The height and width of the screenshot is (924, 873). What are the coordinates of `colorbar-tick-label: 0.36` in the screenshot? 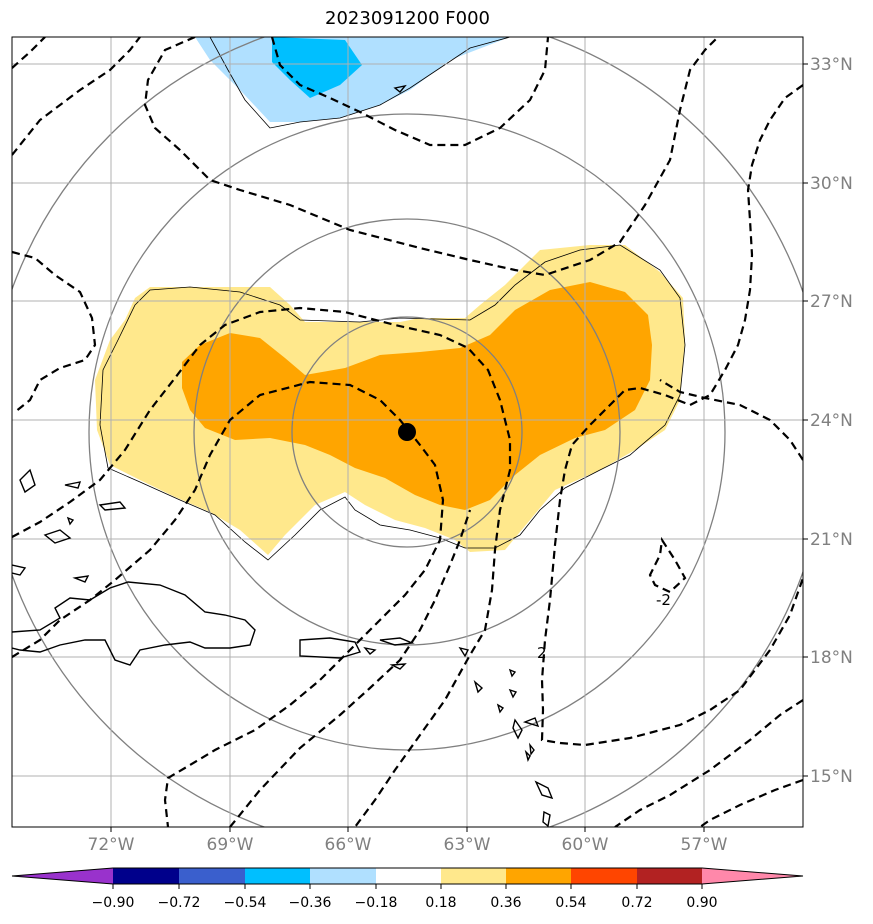 It's located at (505, 903).